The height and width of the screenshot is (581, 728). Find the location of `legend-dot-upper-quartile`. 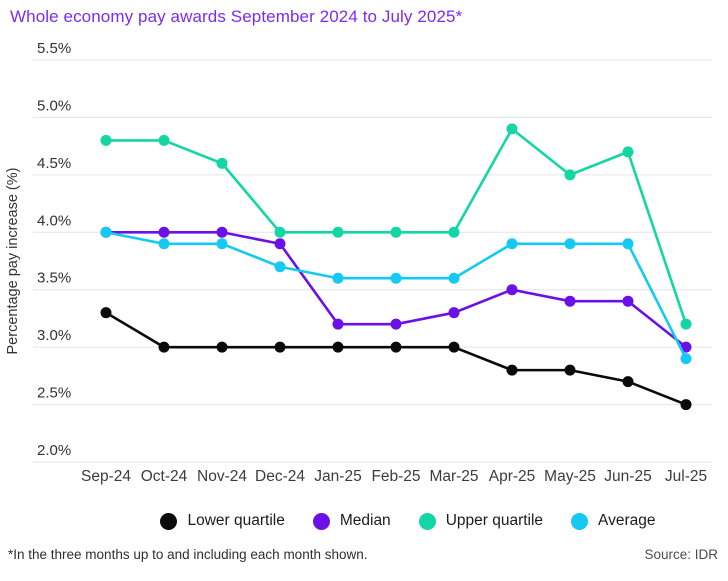

legend-dot-upper-quartile is located at coordinates (427, 521).